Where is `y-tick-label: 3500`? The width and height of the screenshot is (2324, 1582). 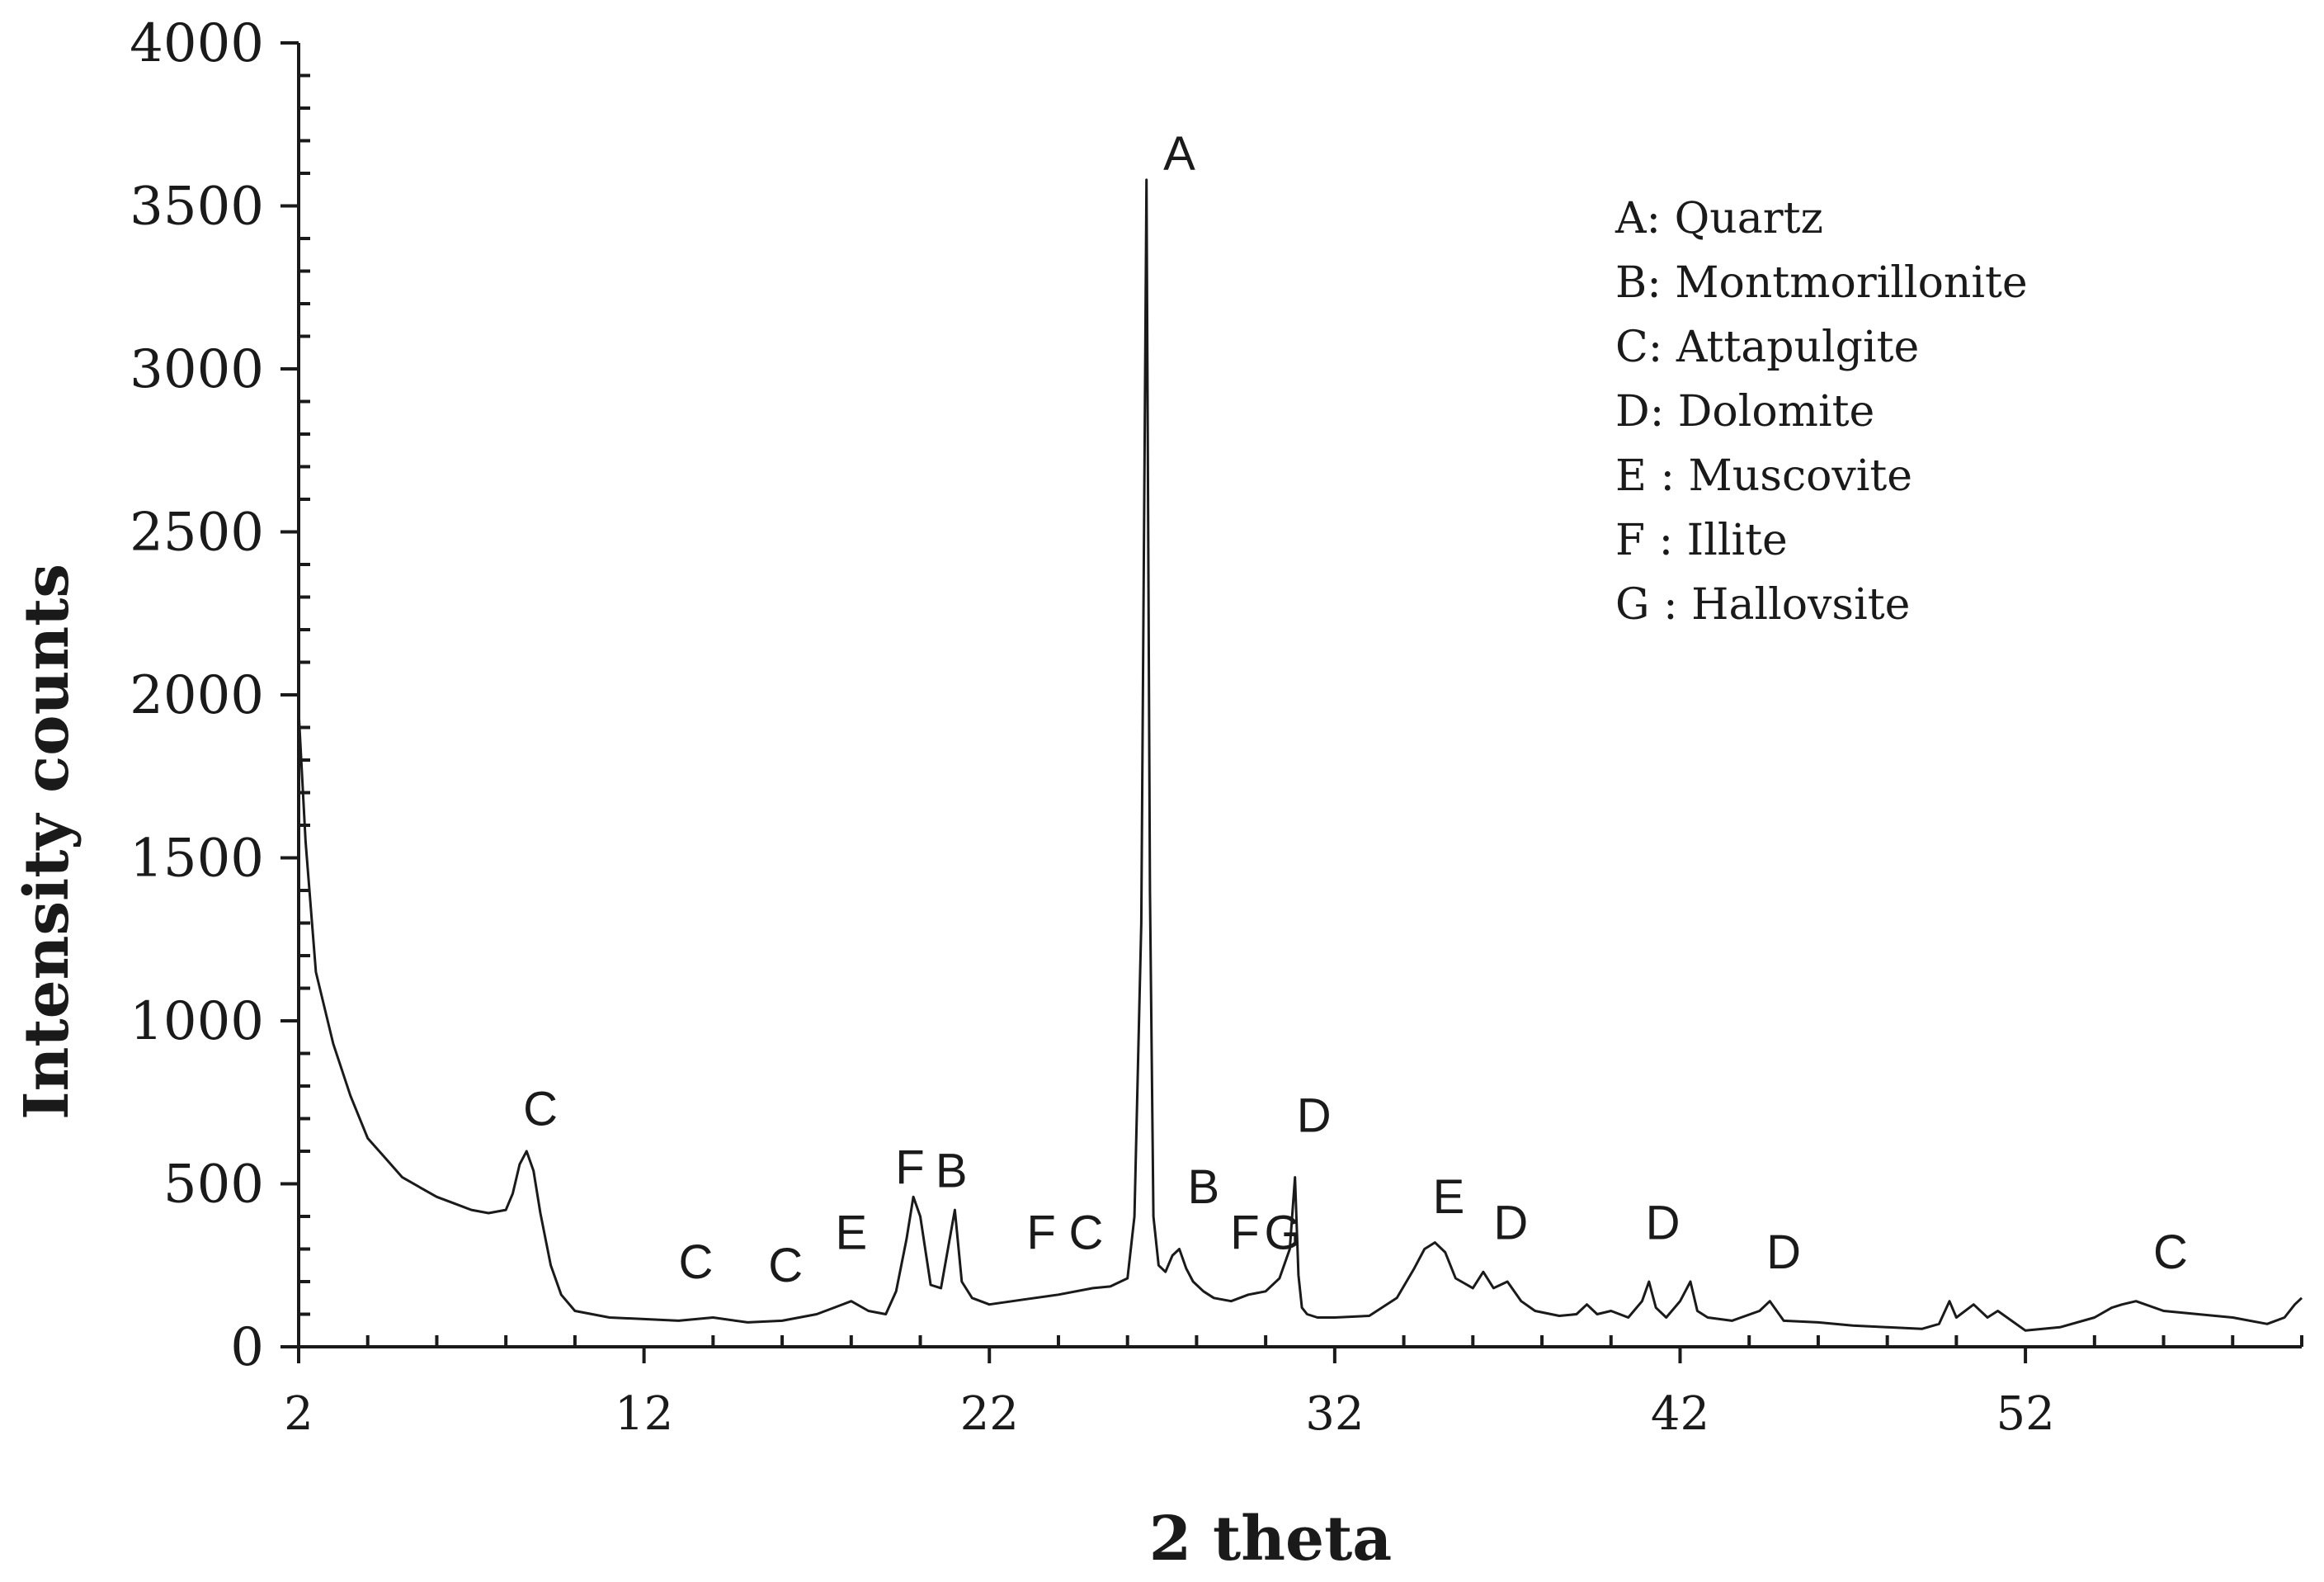 y-tick-label: 3500 is located at coordinates (197, 207).